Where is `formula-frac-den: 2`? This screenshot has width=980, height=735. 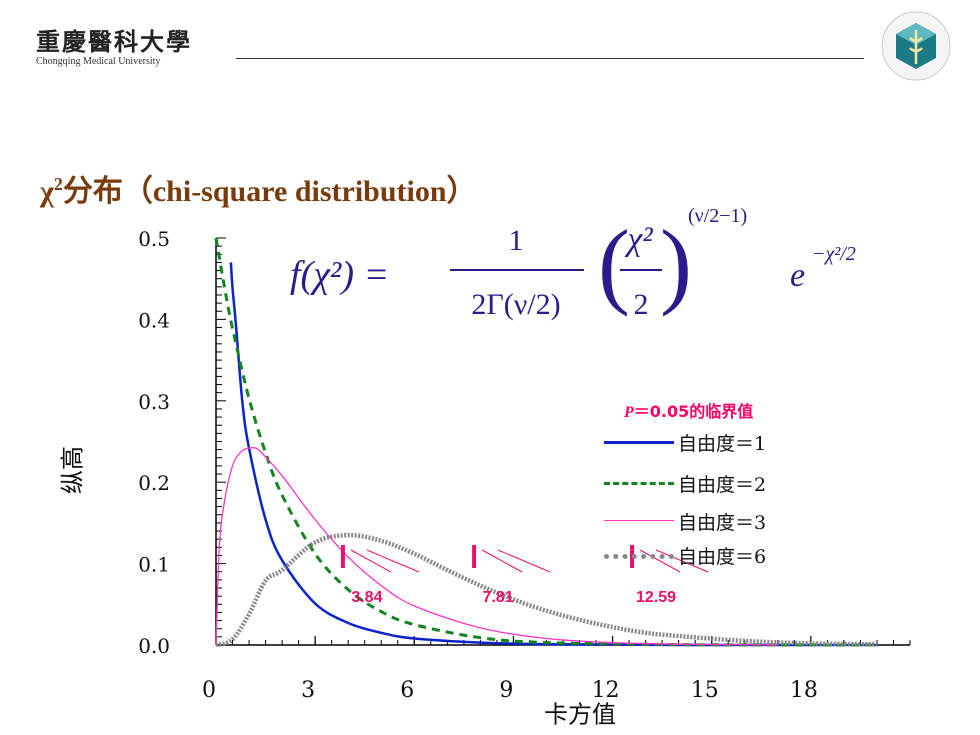
formula-frac-den: 2 is located at coordinates (641, 304).